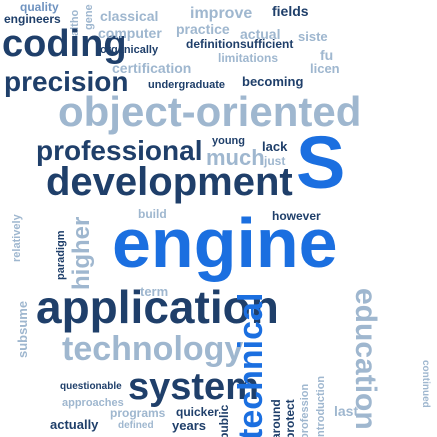 Image resolution: width=437 pixels, height=437 pixels. I want to click on word-technology: technology, so click(153, 349).